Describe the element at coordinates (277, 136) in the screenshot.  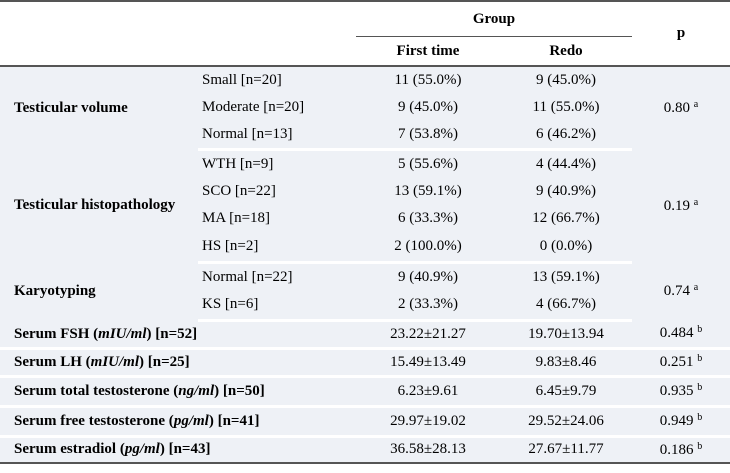
I see `sub-label: Normal [n=13]` at that location.